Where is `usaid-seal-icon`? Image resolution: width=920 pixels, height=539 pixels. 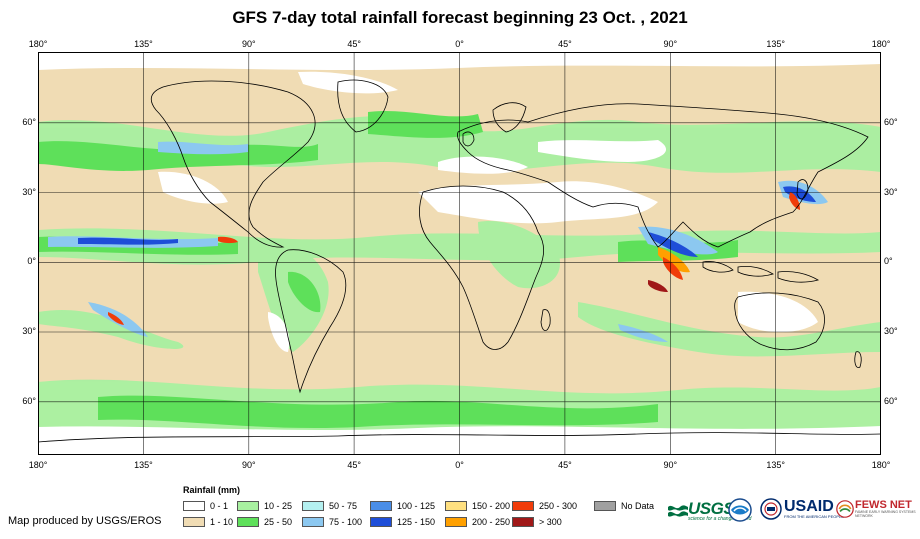 usaid-seal-icon is located at coordinates (771, 509).